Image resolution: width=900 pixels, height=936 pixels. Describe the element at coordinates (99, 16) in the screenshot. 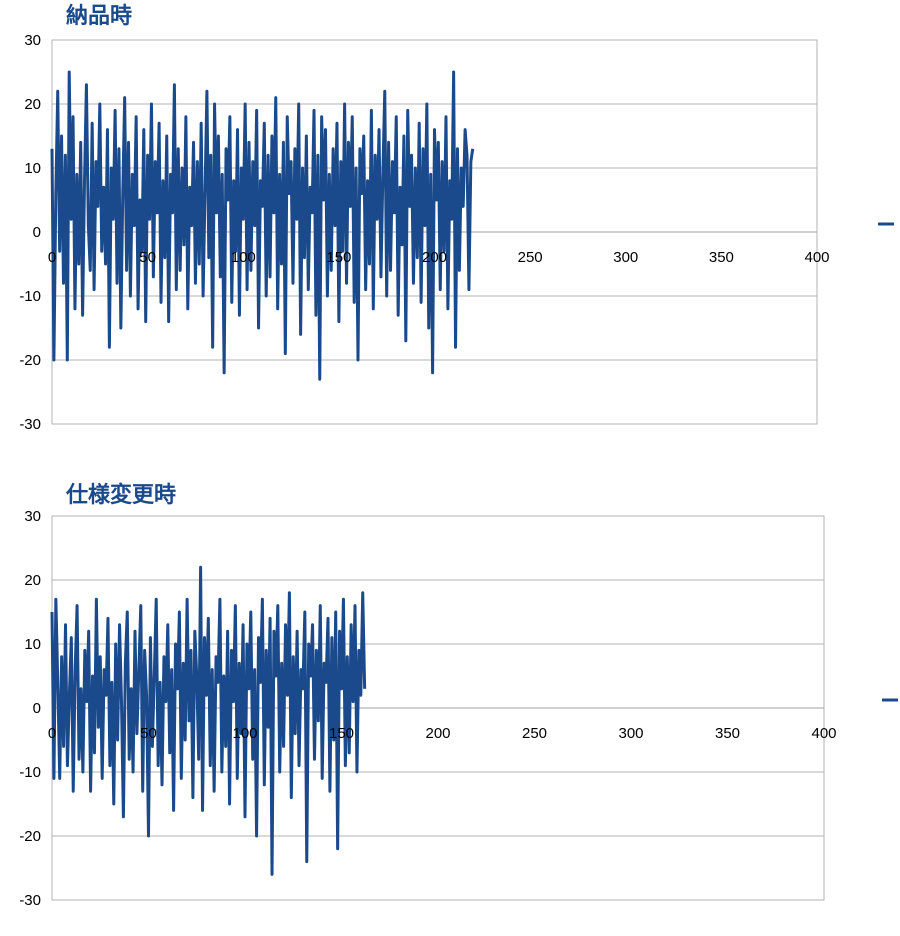

I see `chart-1-title: 納品時` at that location.